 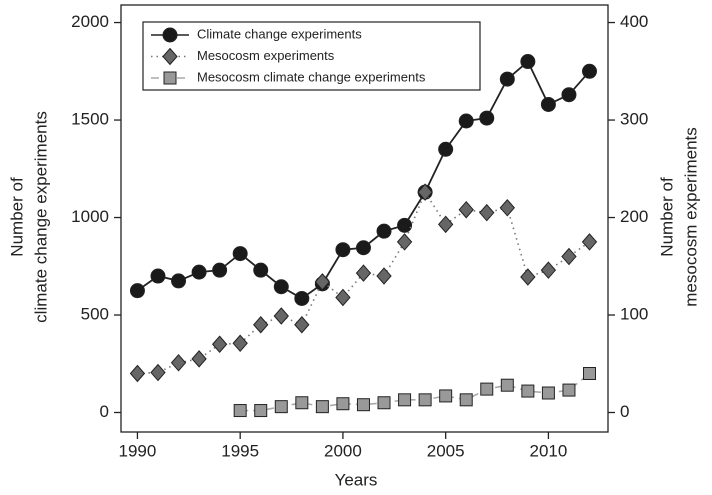 What do you see at coordinates (266, 55) in the screenshot?
I see `legend-label: Mesocosm experiments` at bounding box center [266, 55].